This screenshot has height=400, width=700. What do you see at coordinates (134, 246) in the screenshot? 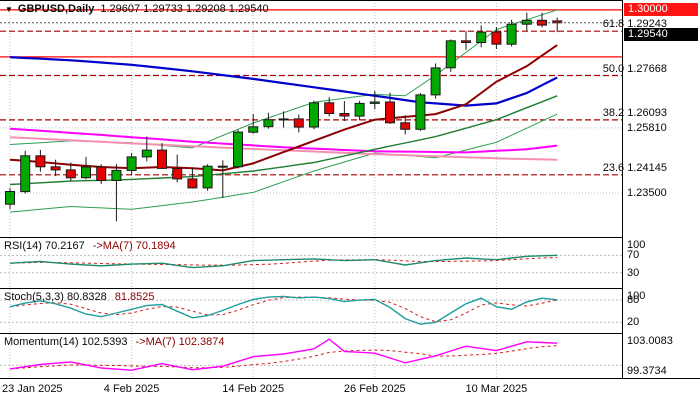
I see `rsi-ma-label: ->MA(7) 70.1894` at bounding box center [134, 246].